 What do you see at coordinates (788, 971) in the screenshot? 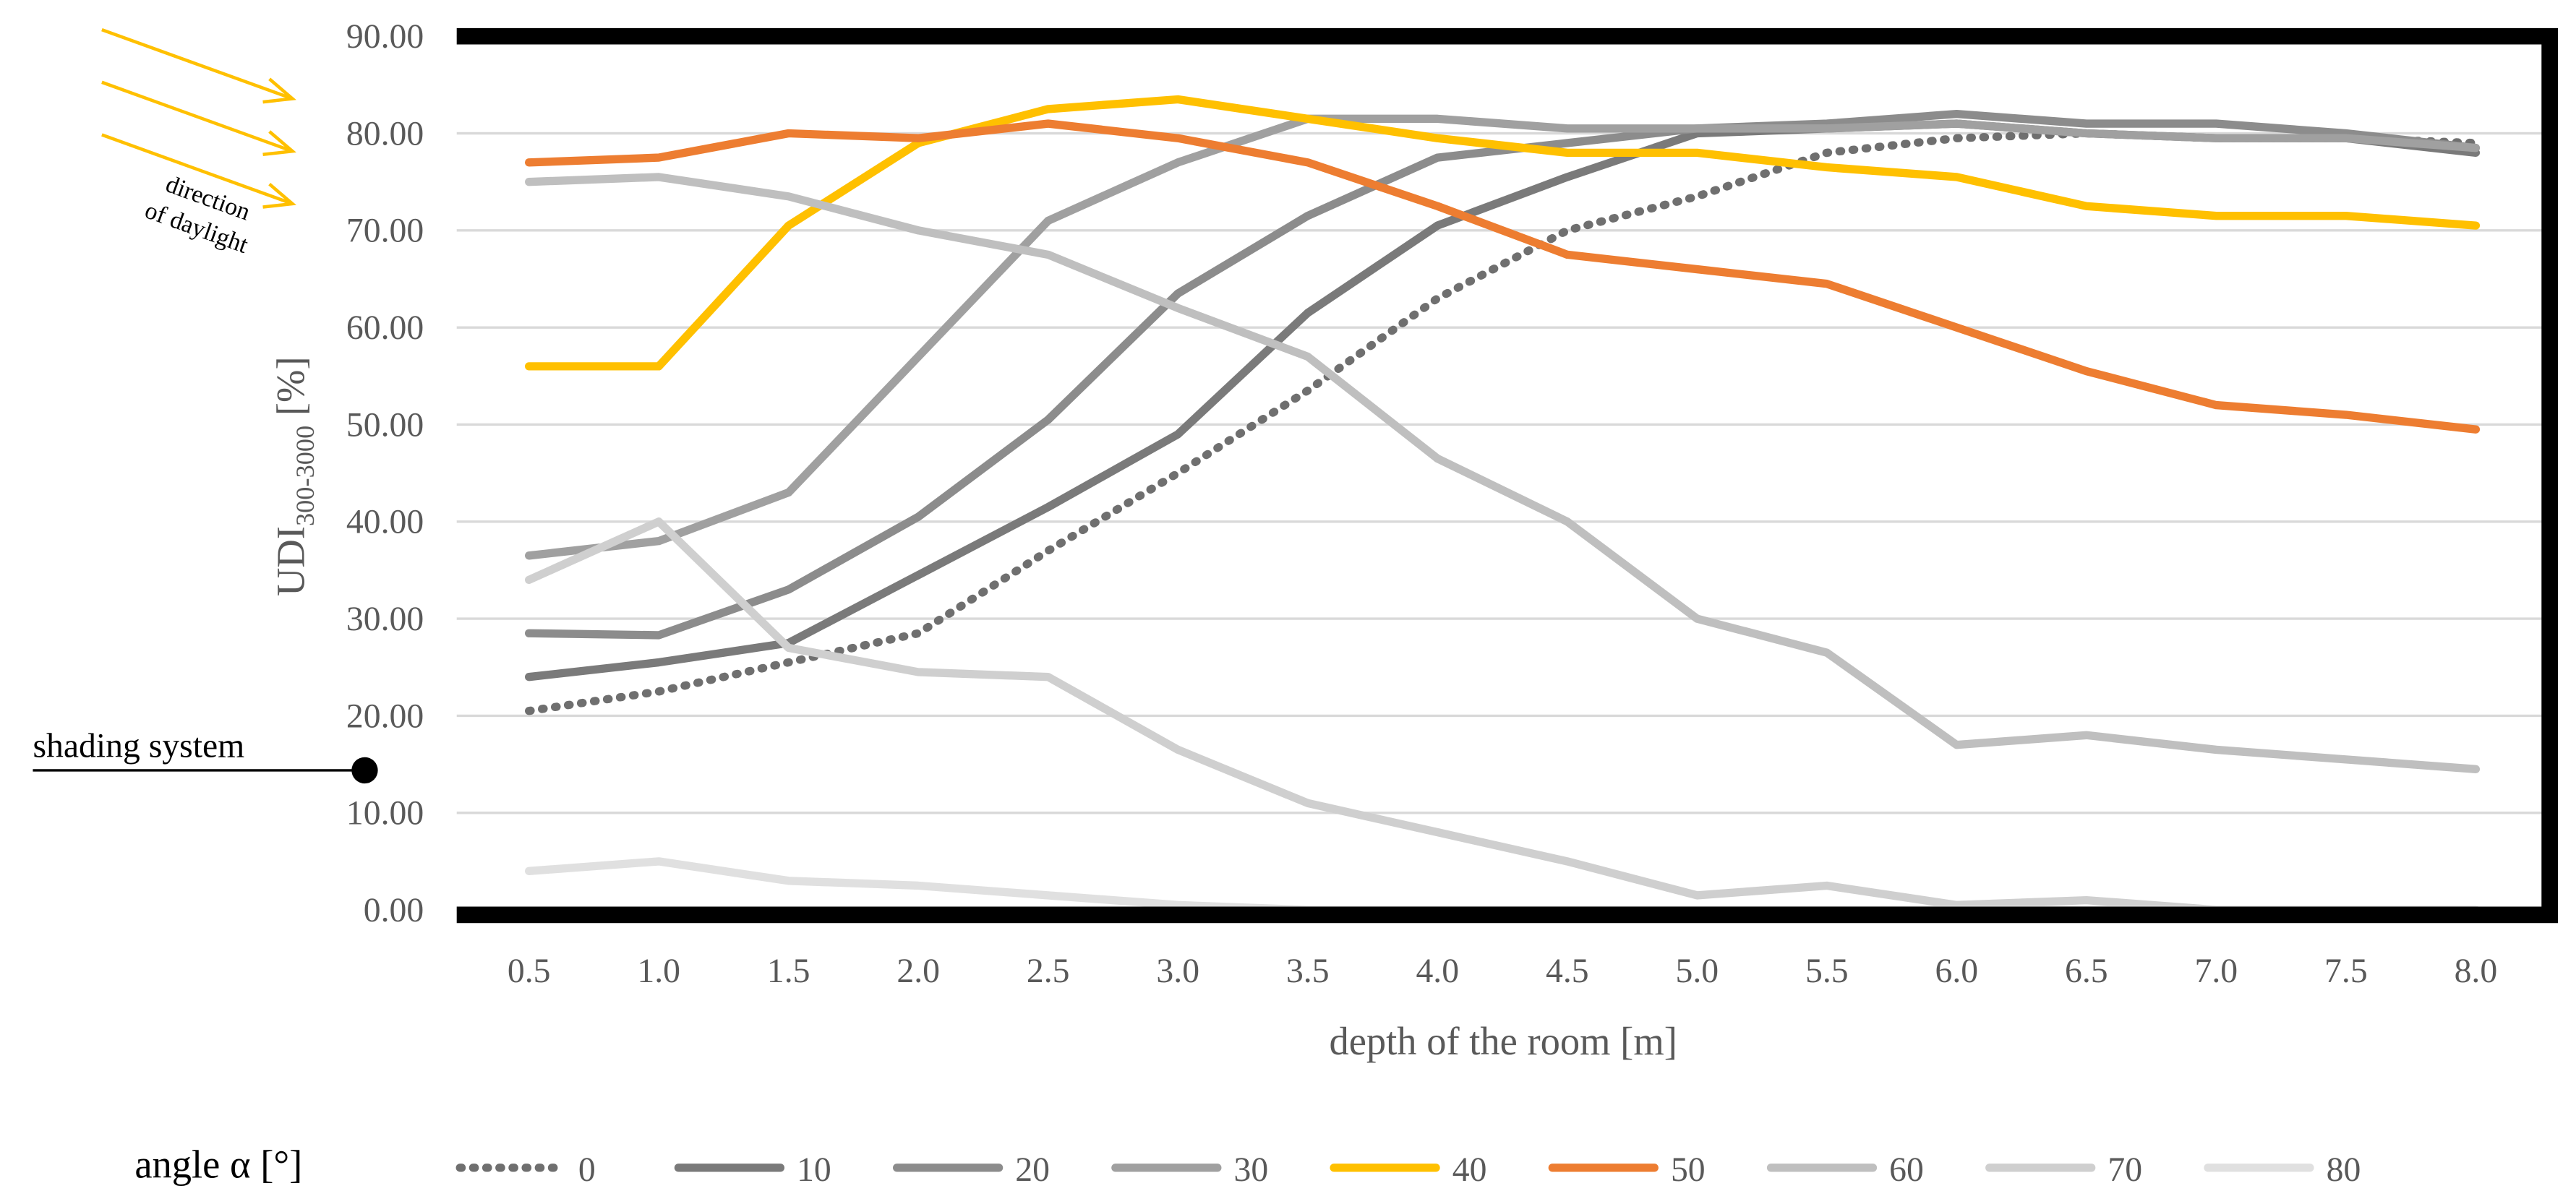
I see `x-tick-label: 1.5` at bounding box center [788, 971].